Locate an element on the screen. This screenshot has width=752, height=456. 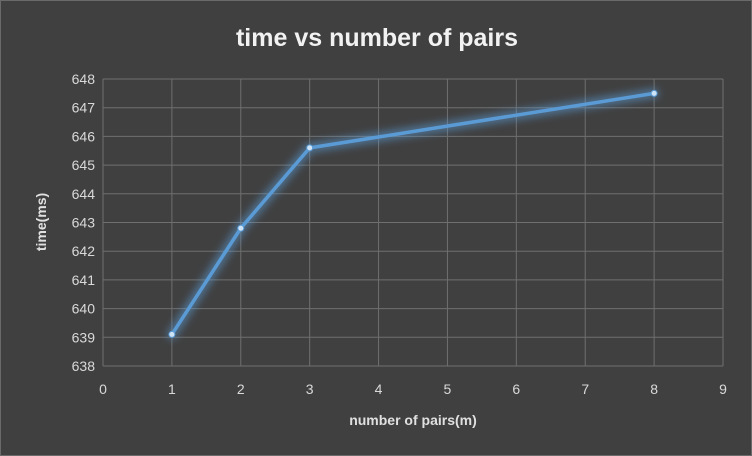
y-tick-label: 643 is located at coordinates (84, 223).